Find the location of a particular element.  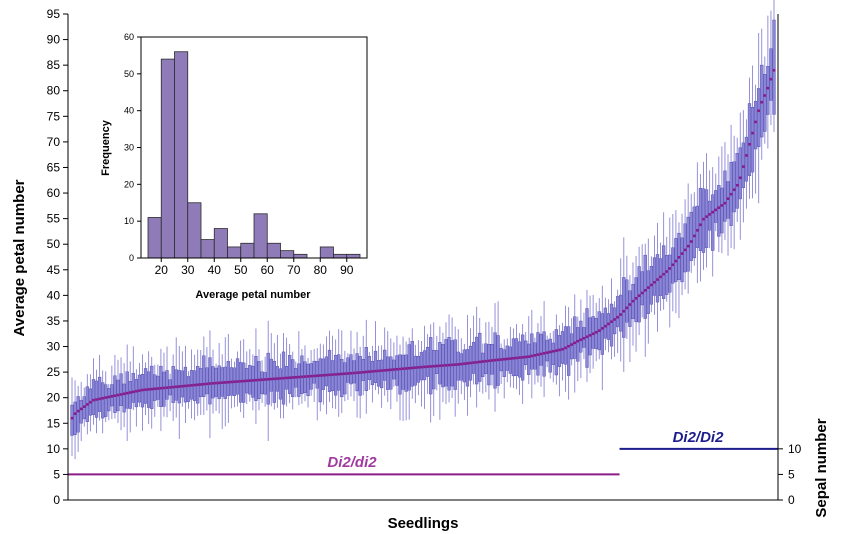

y-tick-label: 55 is located at coordinates (54, 219).